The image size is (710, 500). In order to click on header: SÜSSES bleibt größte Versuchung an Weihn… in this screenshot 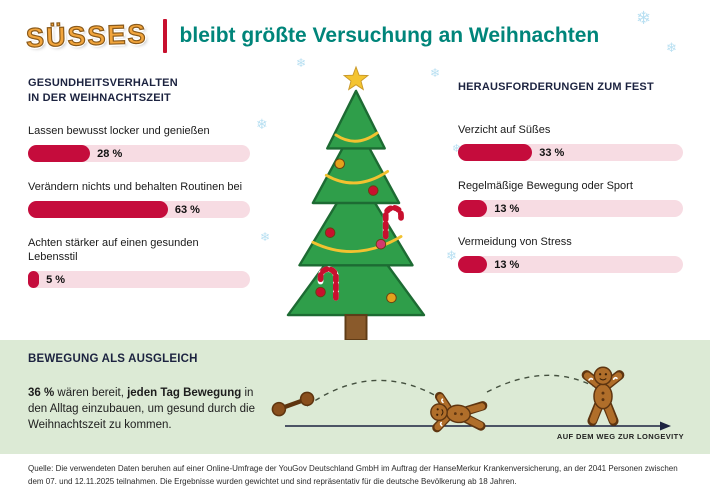, I will do `click(312, 36)`.